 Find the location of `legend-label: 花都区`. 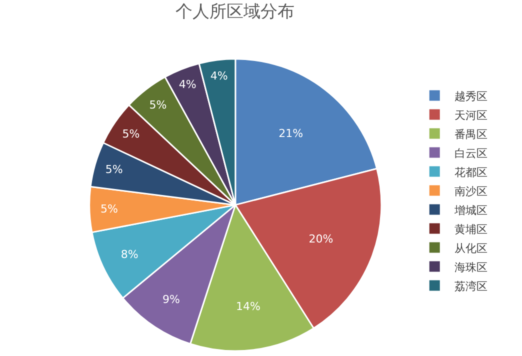

legend-label: 花都区 is located at coordinates (471, 172).